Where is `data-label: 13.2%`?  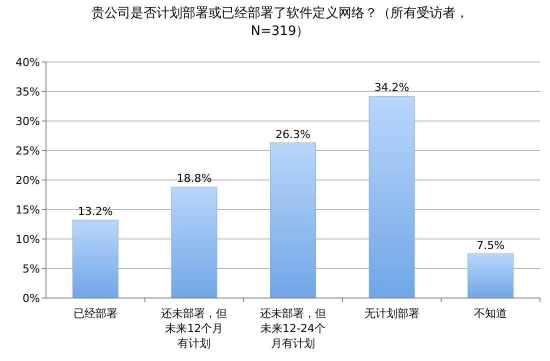
data-label: 13.2% is located at coordinates (95, 211).